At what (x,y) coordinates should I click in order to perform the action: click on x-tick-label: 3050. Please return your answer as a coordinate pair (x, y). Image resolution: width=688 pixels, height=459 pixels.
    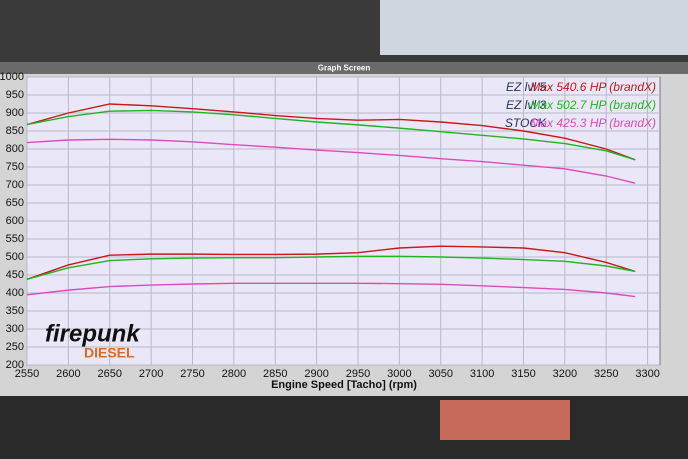
    Looking at the image, I should click on (440, 374).